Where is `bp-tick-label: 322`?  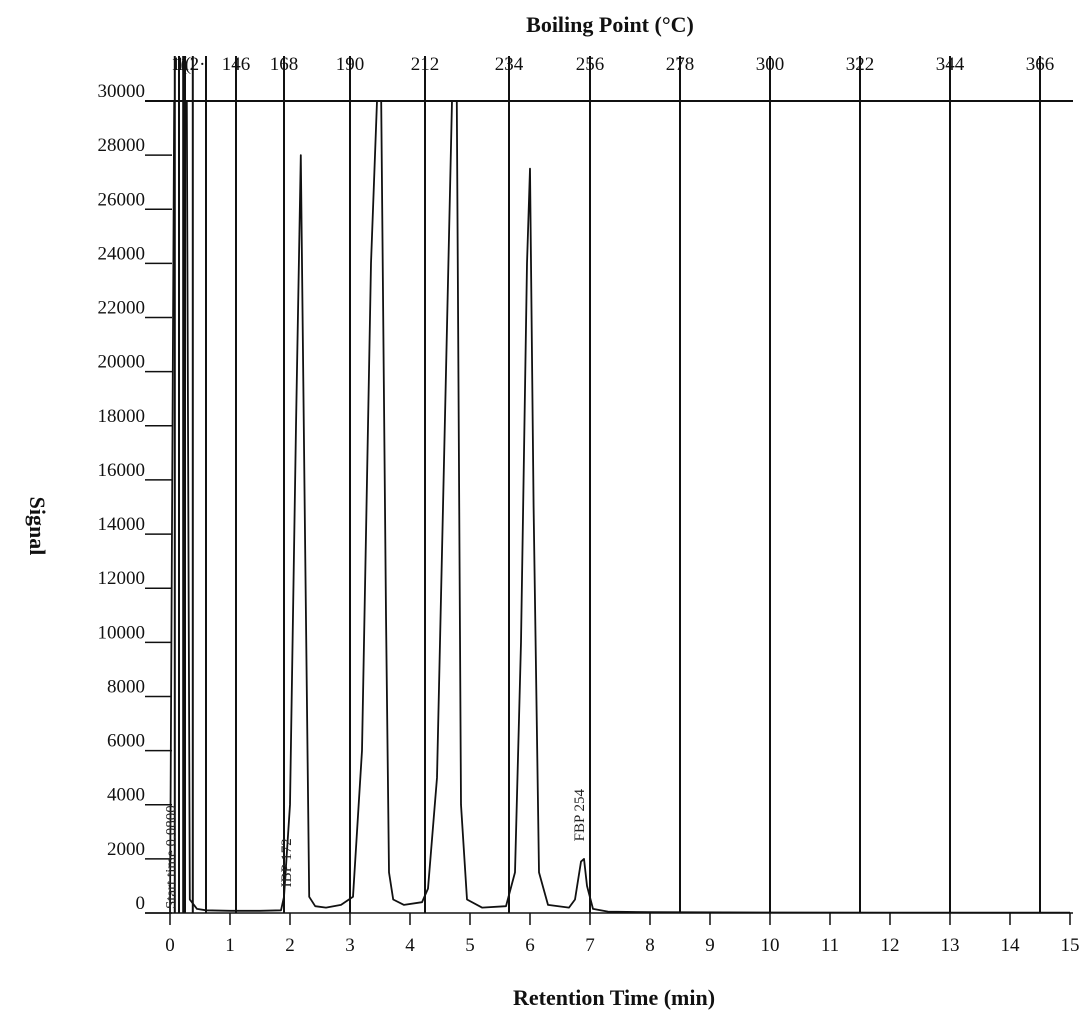
bp-tick-label: 322 is located at coordinates (860, 64).